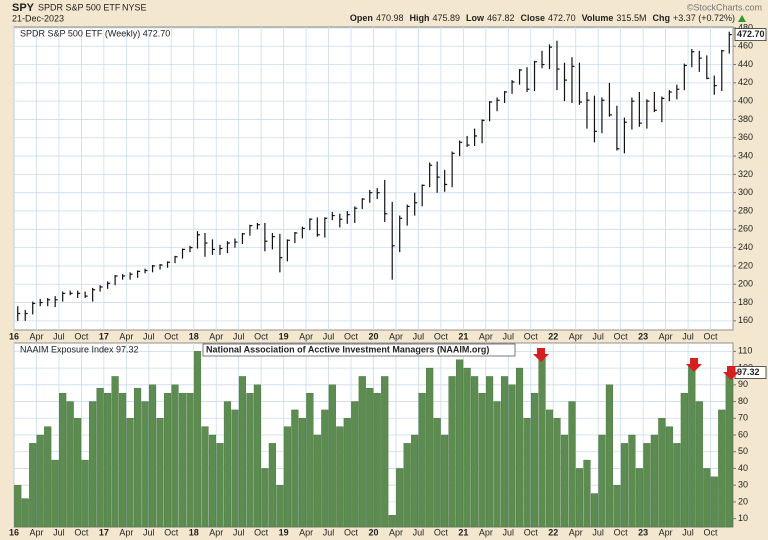  Describe the element at coordinates (743, 451) in the screenshot. I see `y-tick-label: 50` at that location.